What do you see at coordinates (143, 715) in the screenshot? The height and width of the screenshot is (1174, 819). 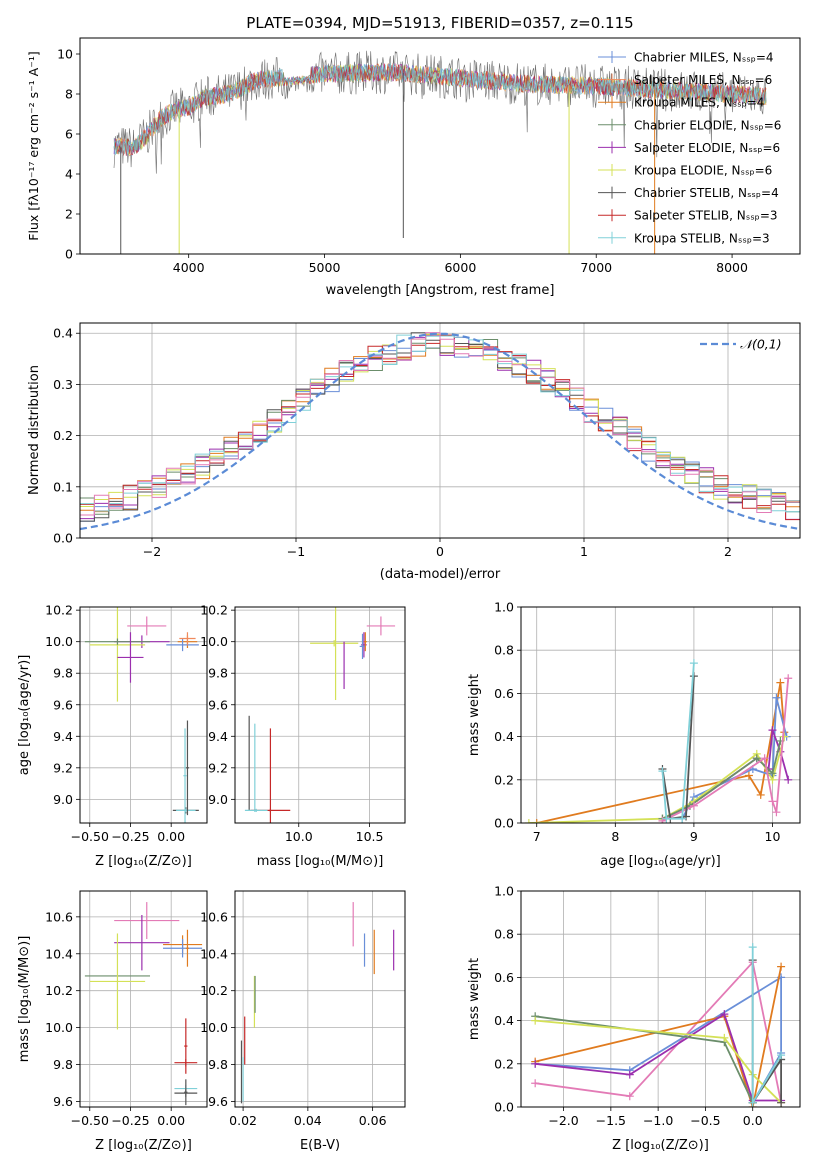 I see `age-Z-frame` at bounding box center [143, 715].